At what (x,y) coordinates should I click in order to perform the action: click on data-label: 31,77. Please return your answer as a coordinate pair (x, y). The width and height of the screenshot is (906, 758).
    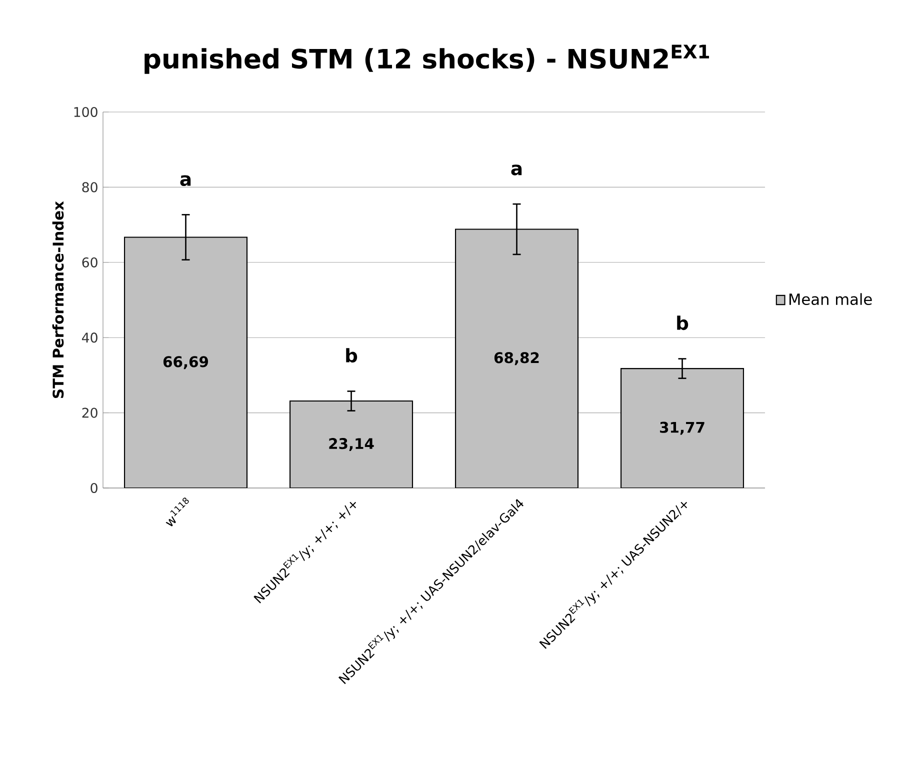
    Looking at the image, I should click on (682, 428).